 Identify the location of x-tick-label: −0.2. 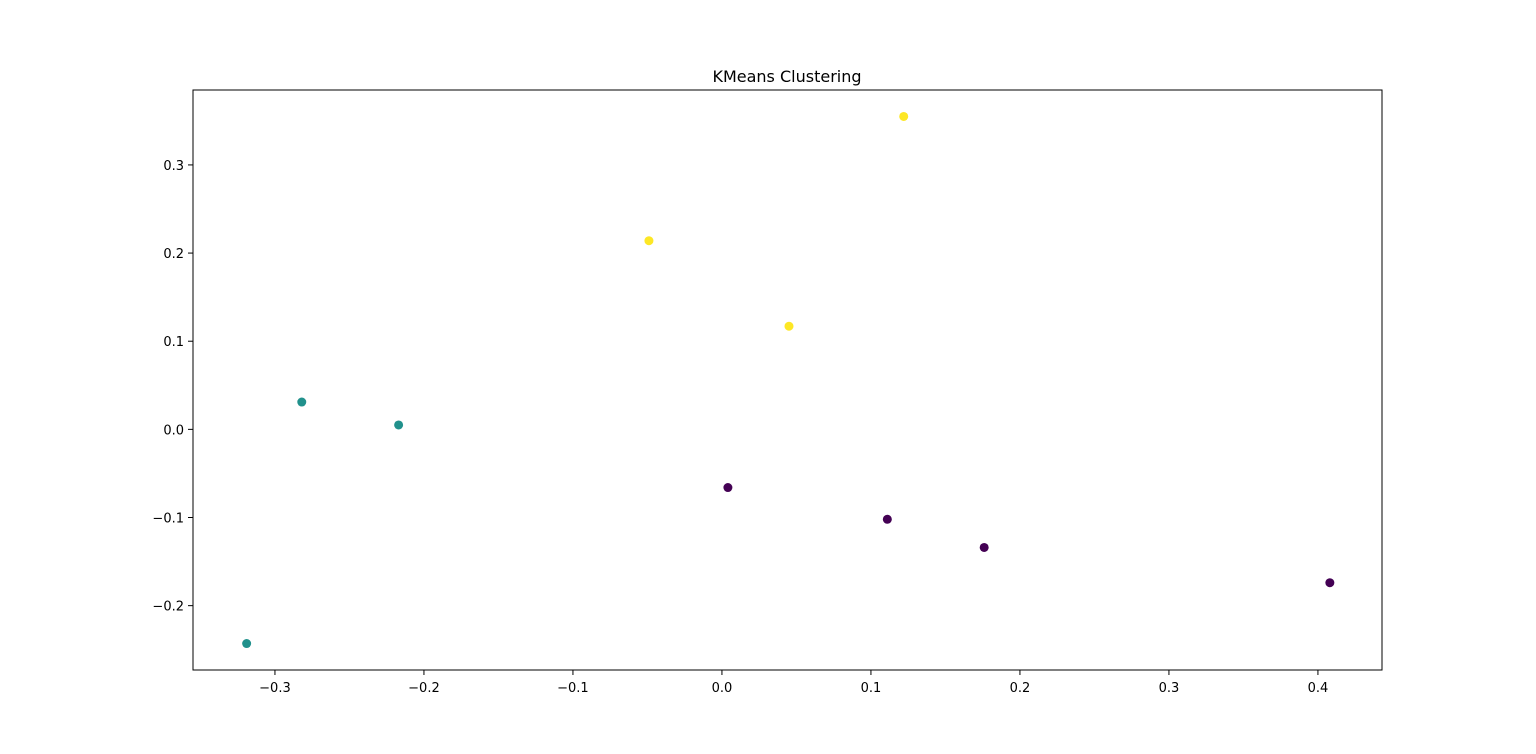
(424, 688).